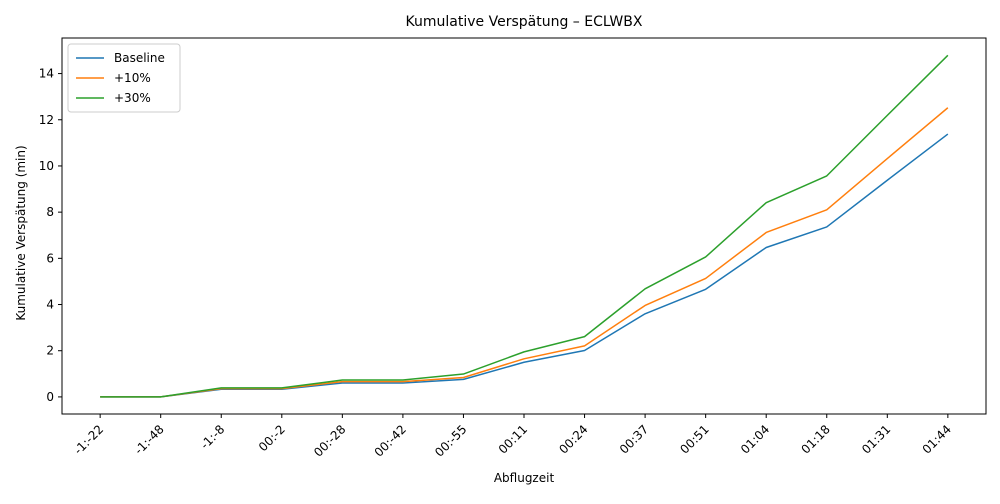 The image size is (1000, 504). I want to click on y-tick-label: 10, so click(46, 166).